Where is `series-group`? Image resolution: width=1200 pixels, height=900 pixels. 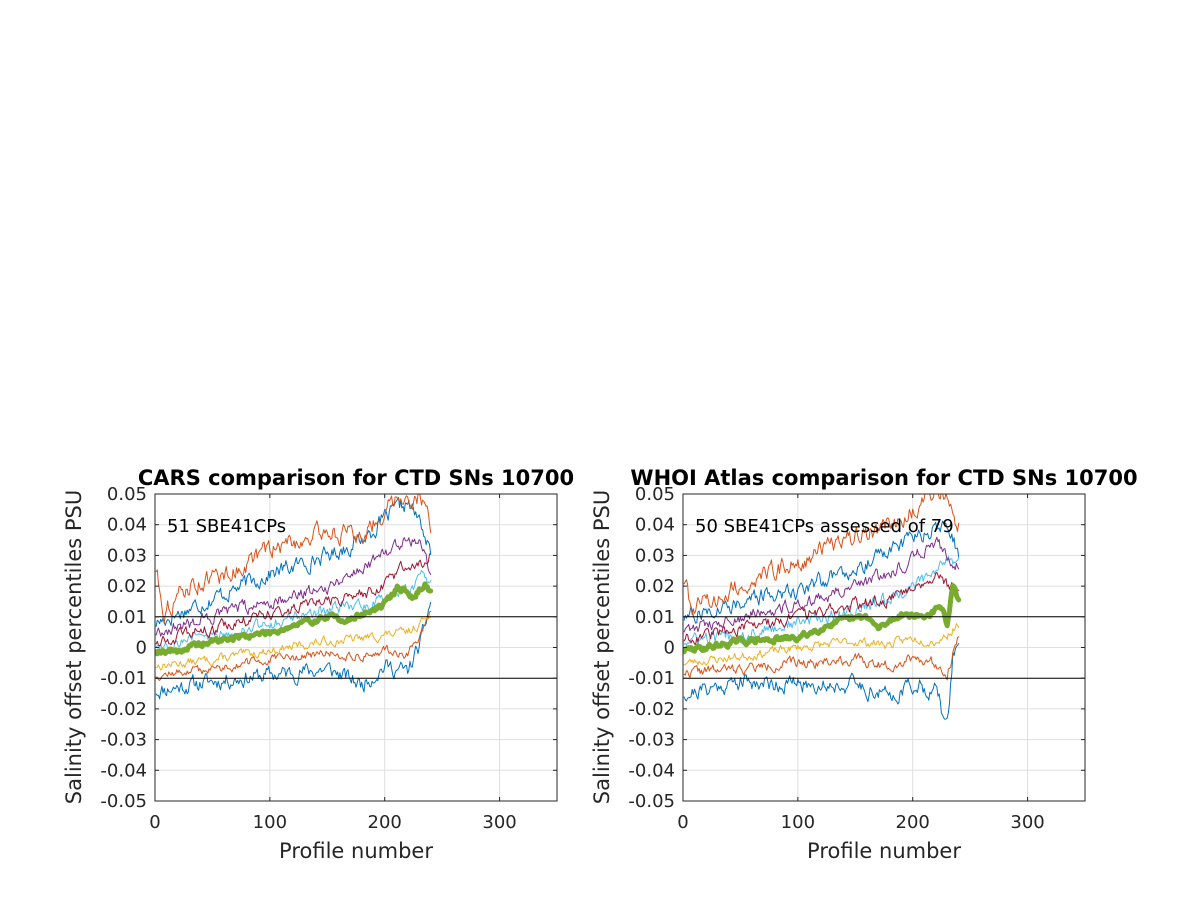 series-group is located at coordinates (822, 607).